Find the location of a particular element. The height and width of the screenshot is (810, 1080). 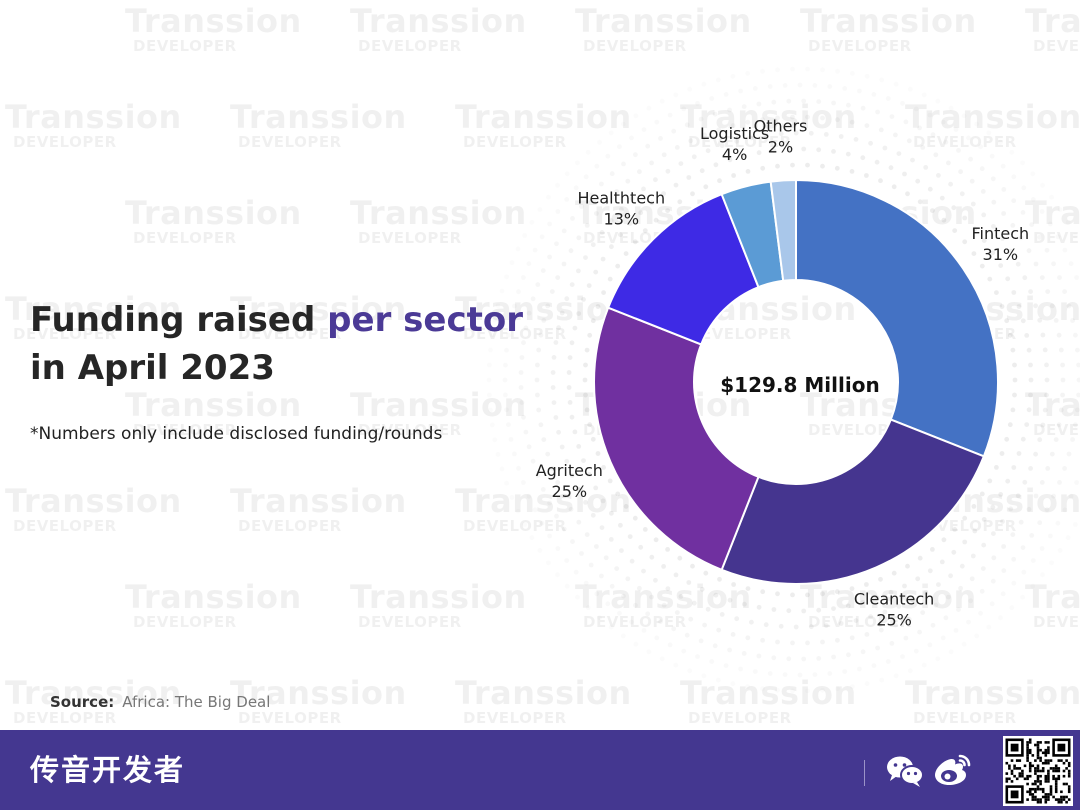

slice-label-logistics: Logistics is located at coordinates (734, 133).